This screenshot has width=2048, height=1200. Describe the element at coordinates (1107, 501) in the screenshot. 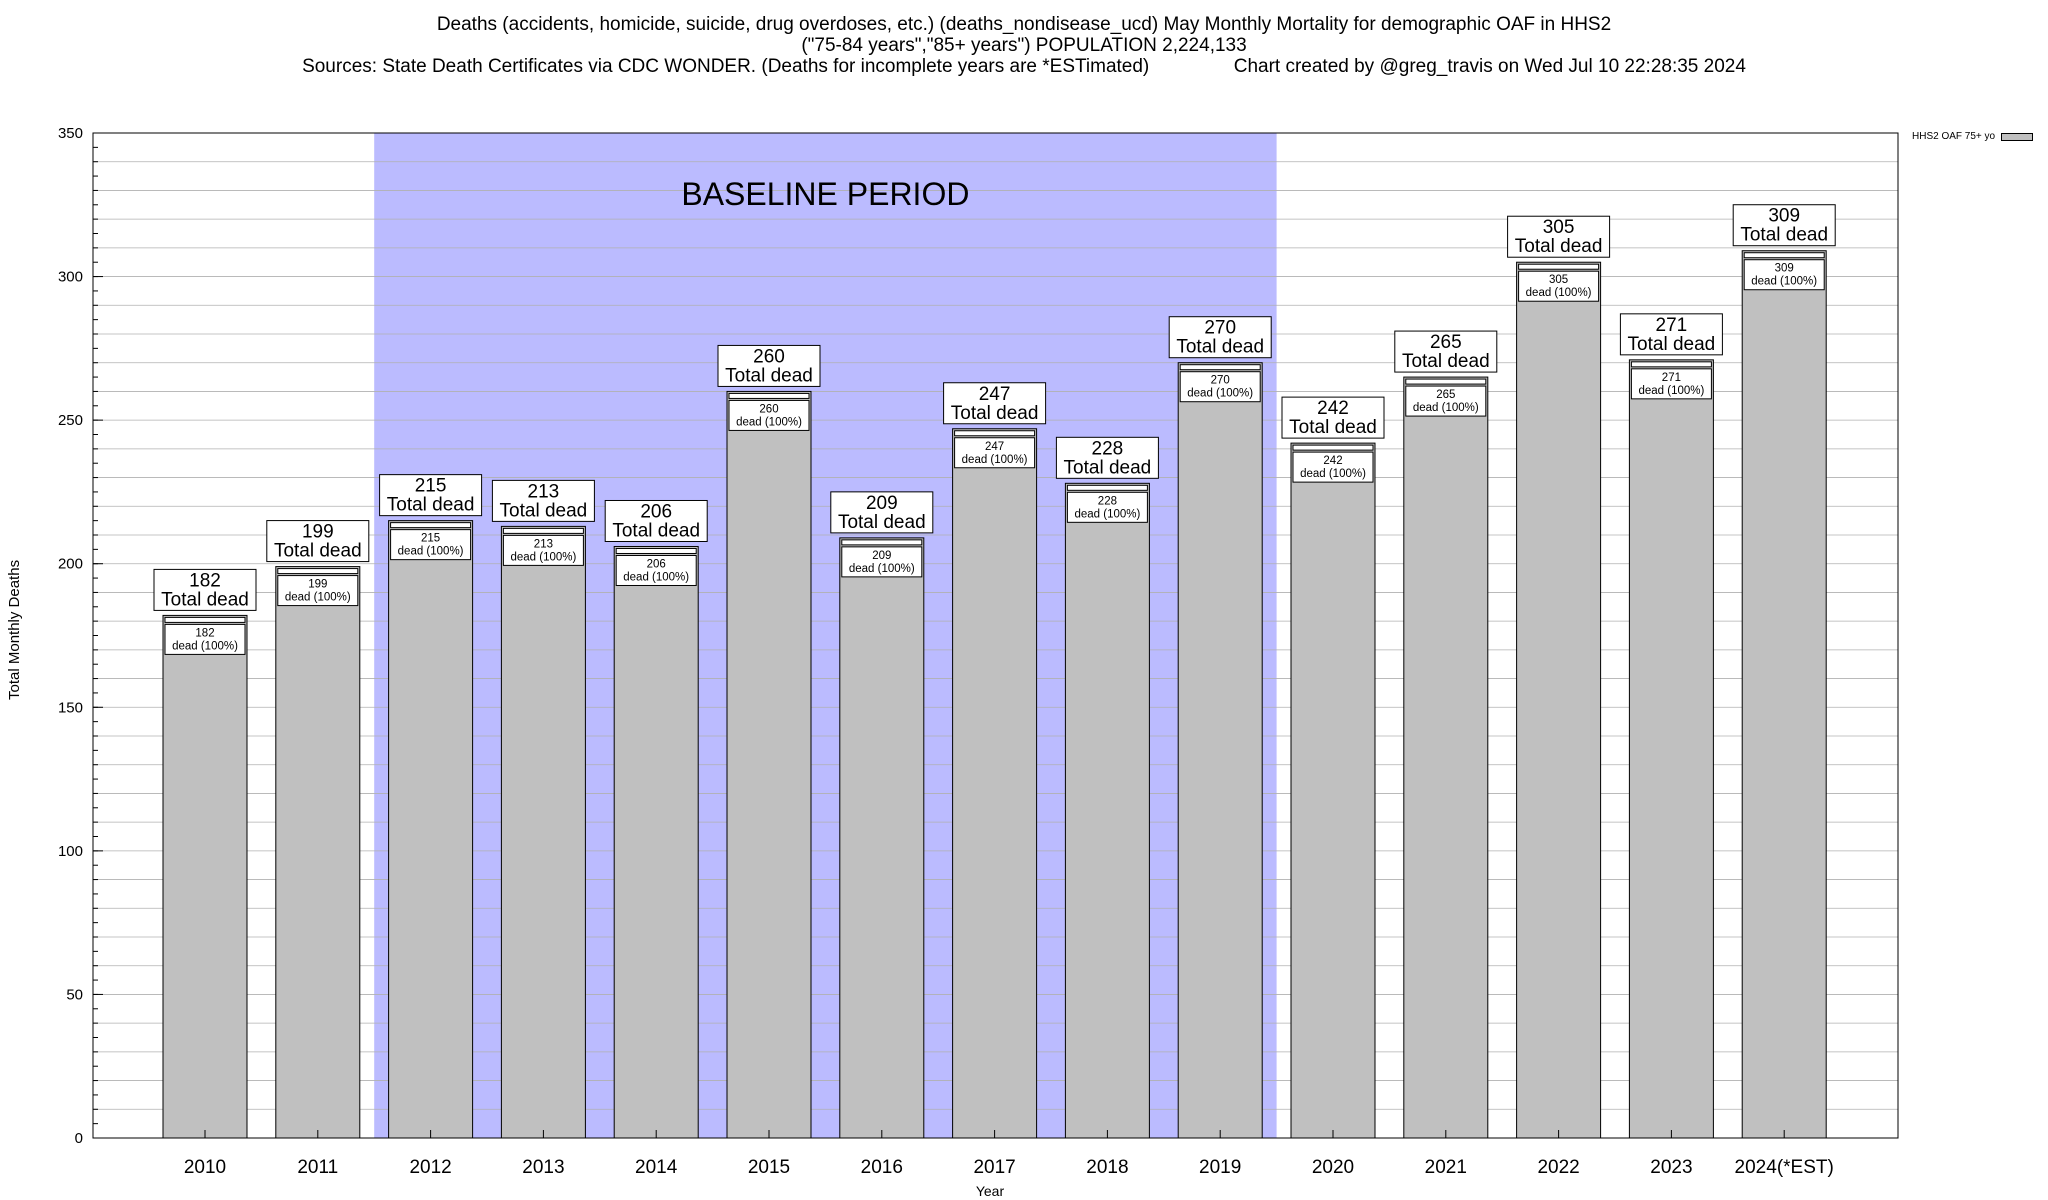

I see `inner-label-value: 228` at that location.